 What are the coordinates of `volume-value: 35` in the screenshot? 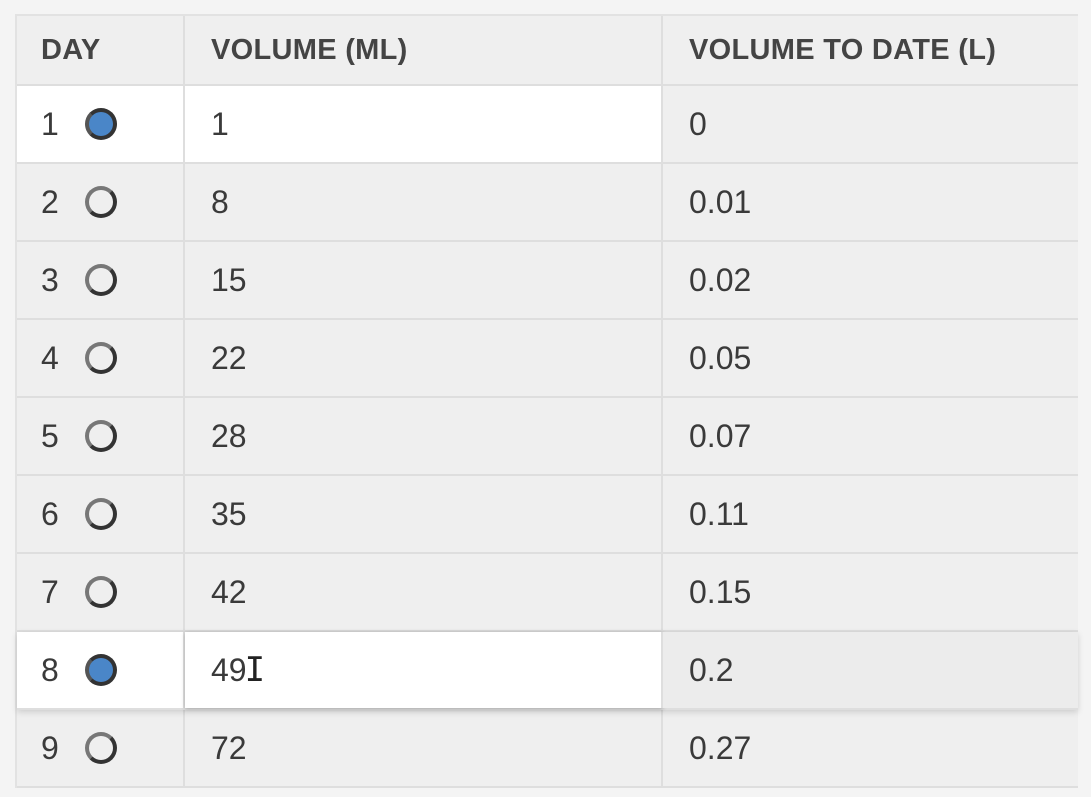 It's located at (229, 513).